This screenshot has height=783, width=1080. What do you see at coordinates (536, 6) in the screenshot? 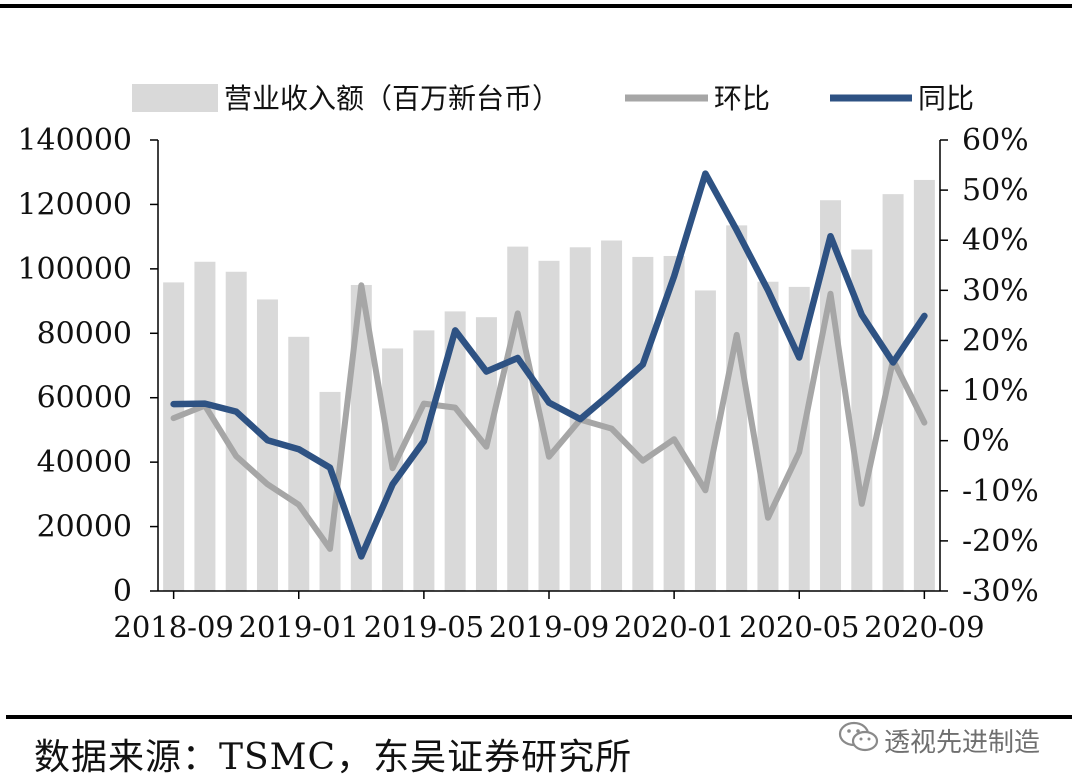
I see `top-rule` at bounding box center [536, 6].